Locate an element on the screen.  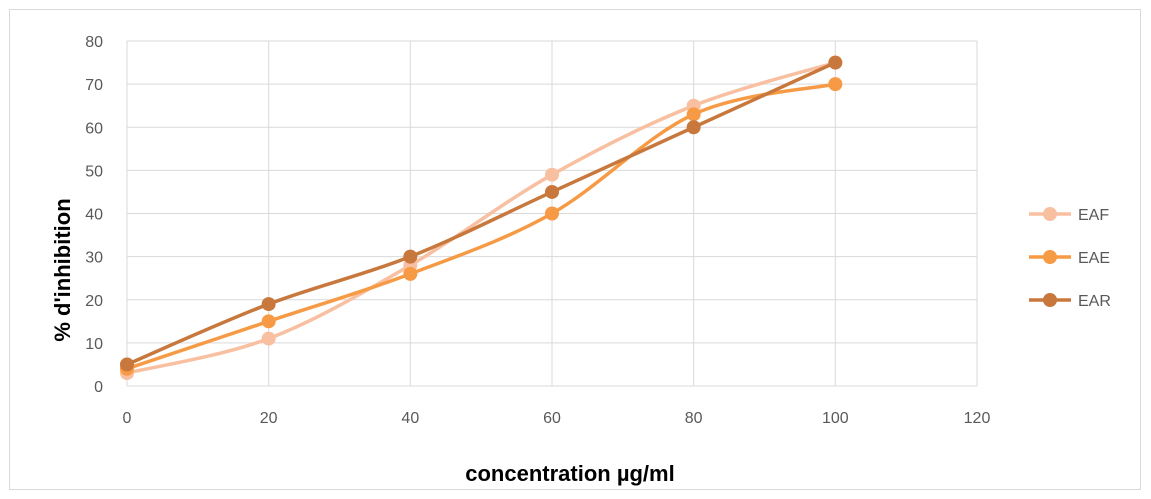
x-tick-label: 80 is located at coordinates (694, 418).